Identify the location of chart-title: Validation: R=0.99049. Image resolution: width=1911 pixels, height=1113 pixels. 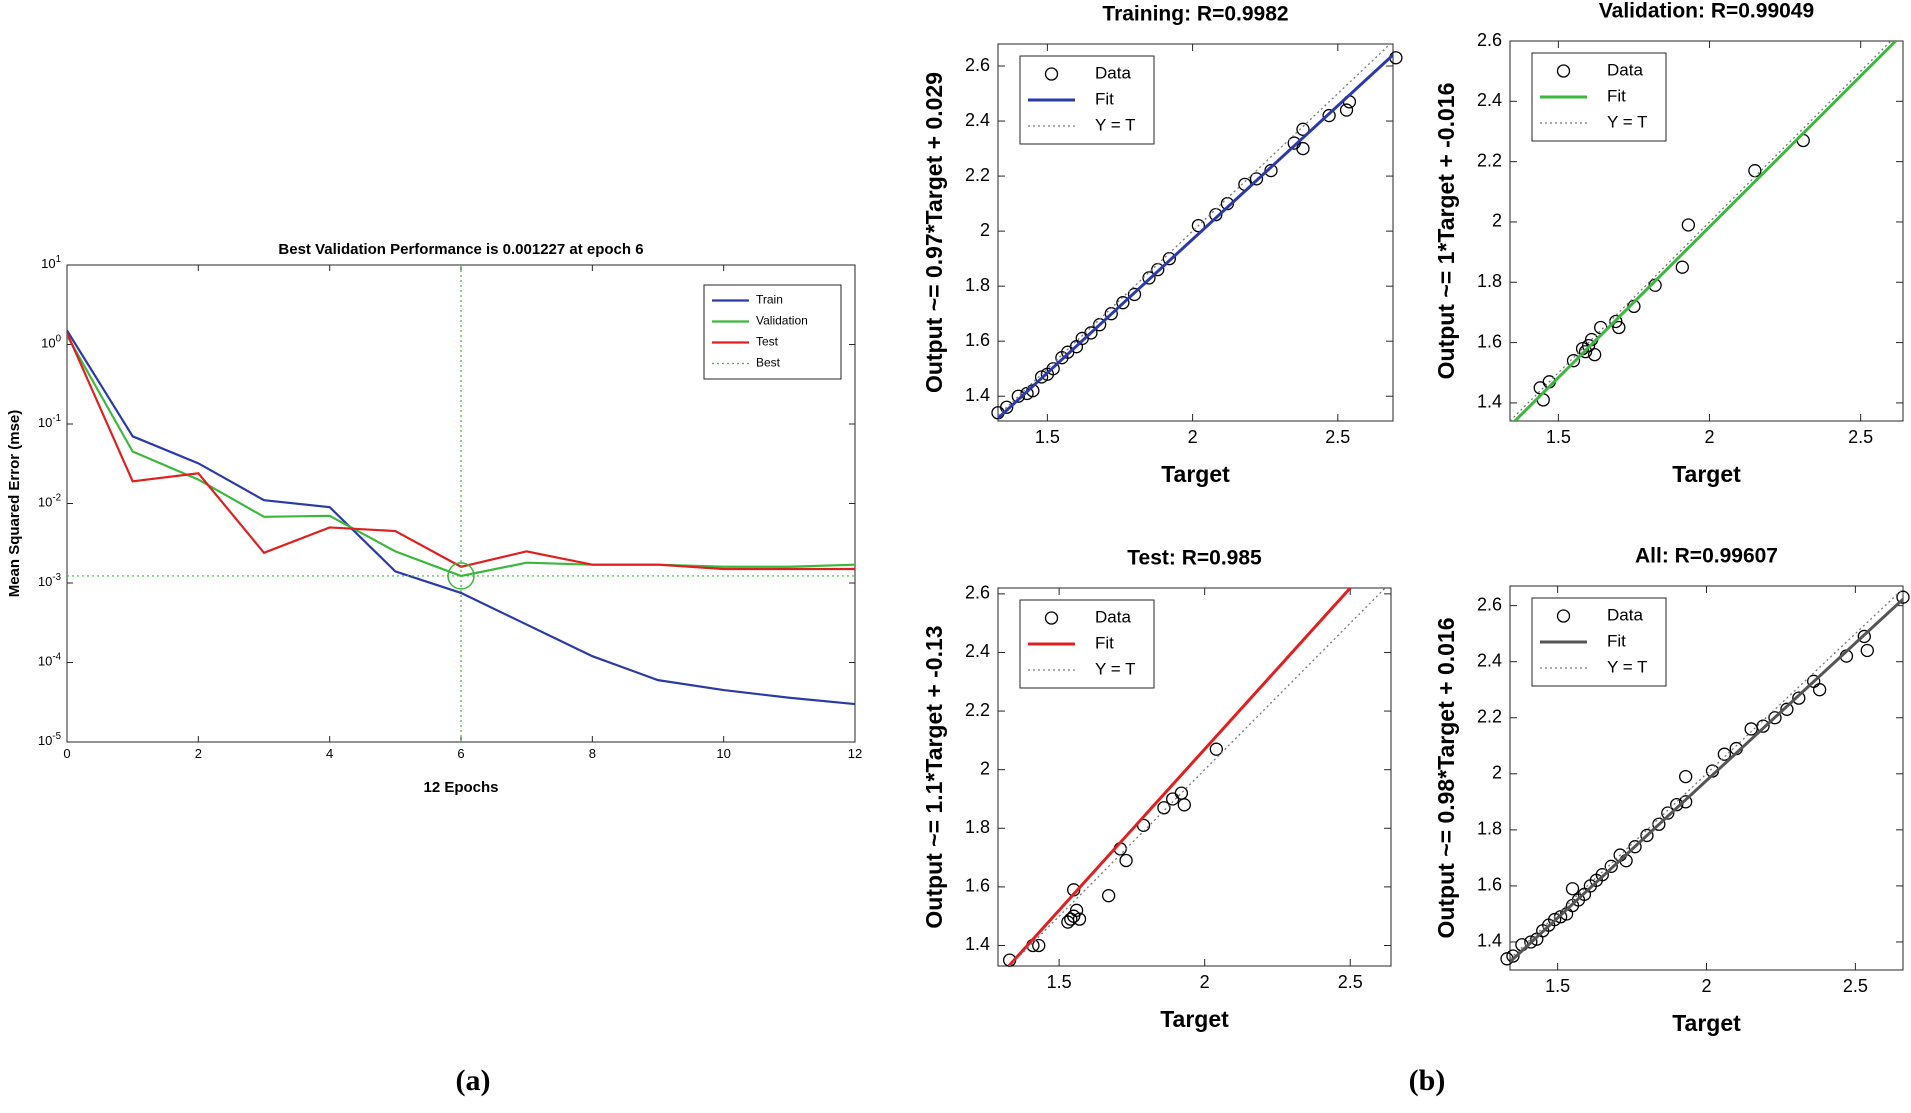
(1706, 11).